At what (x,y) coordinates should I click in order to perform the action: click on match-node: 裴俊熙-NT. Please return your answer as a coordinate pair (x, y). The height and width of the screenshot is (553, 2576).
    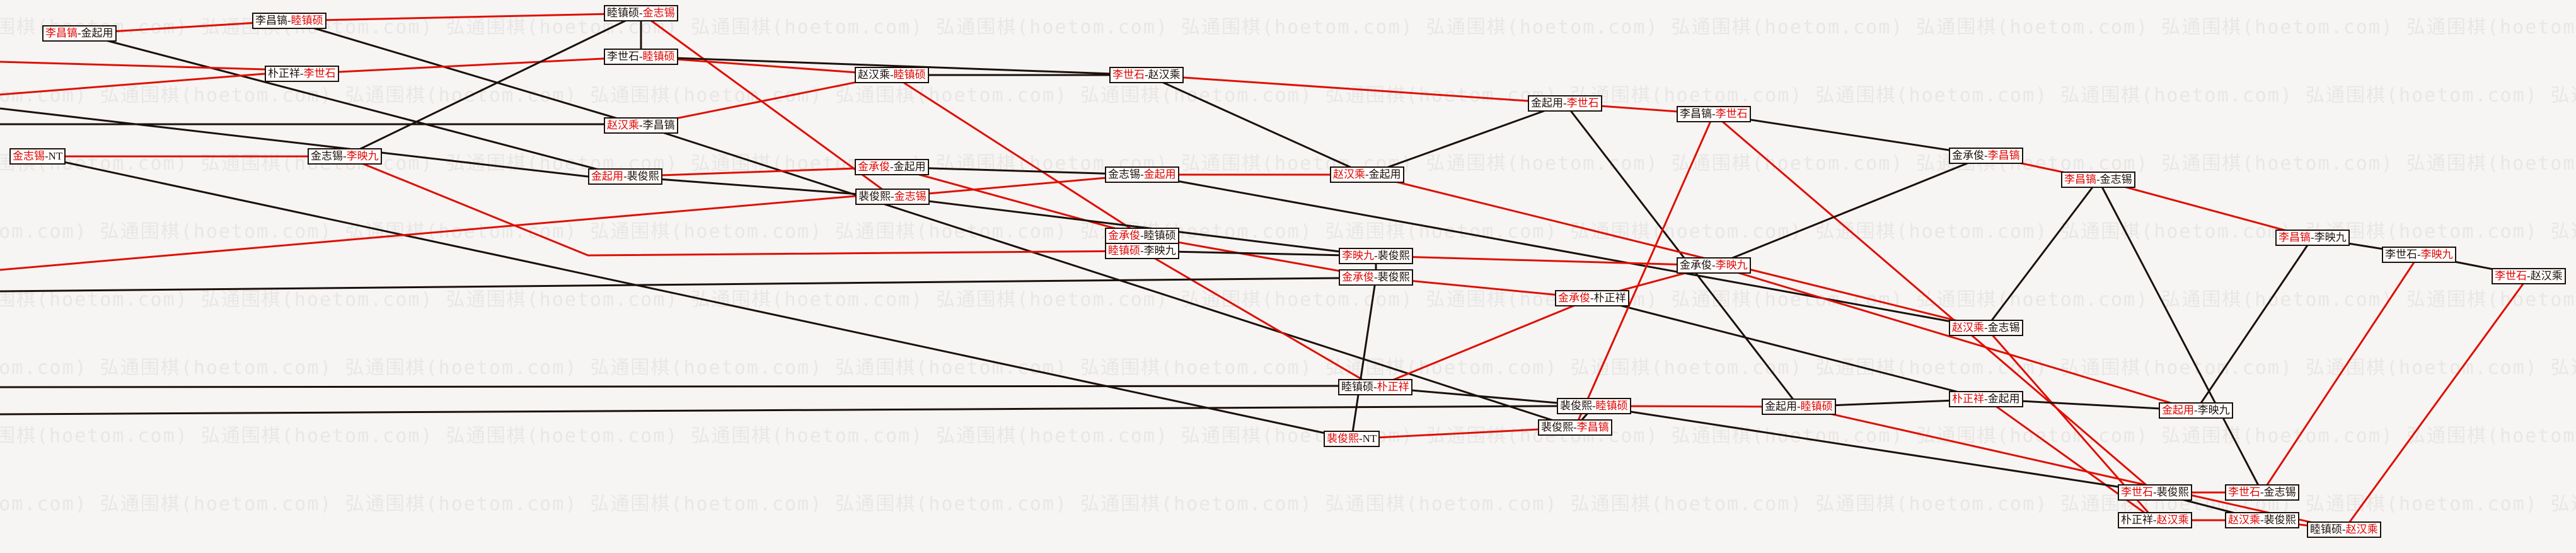
    Looking at the image, I should click on (1352, 439).